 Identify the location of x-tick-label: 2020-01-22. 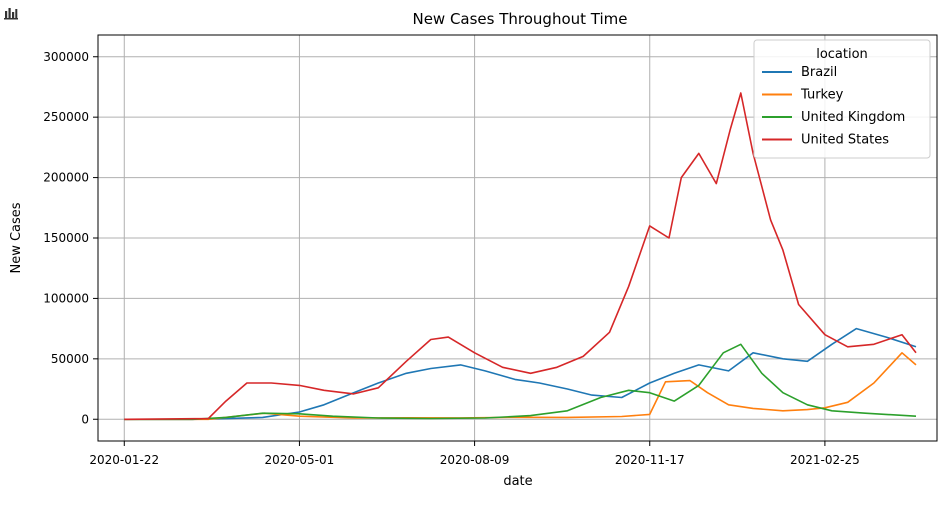
(124, 460).